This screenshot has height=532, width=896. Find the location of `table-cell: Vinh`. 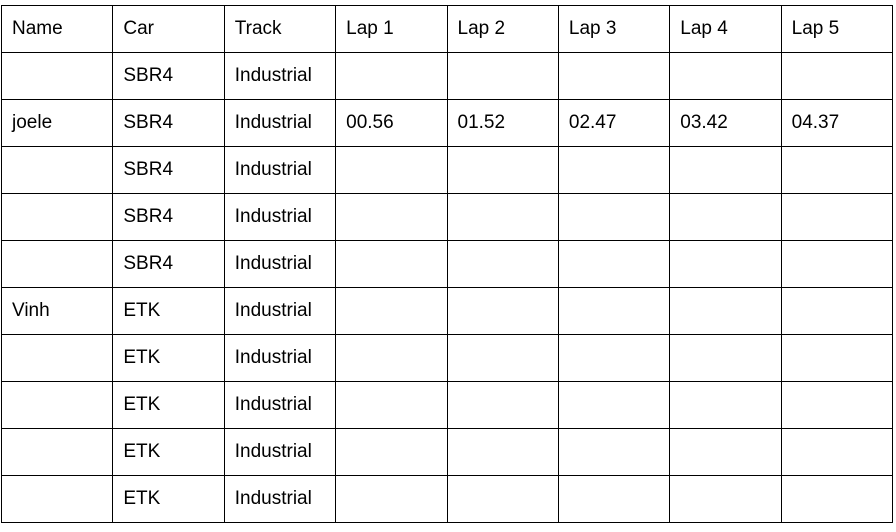

table-cell: Vinh is located at coordinates (57, 311).